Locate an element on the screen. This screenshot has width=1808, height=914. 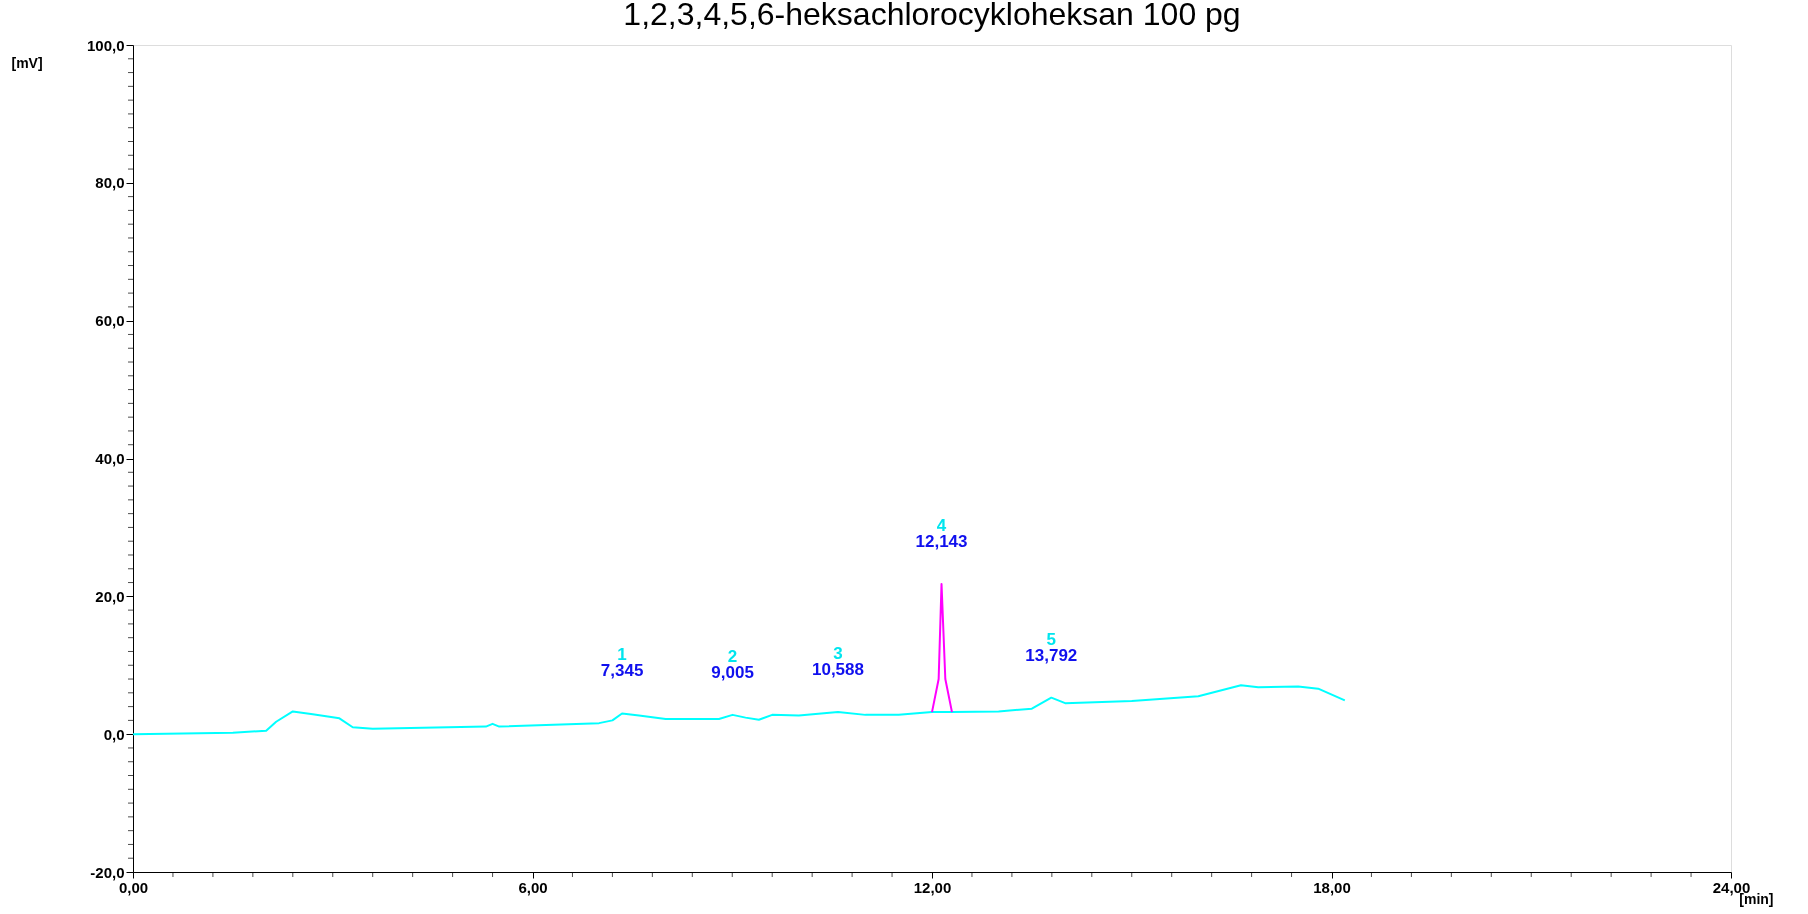
y-tick-label: 60,0 is located at coordinates (110, 321).